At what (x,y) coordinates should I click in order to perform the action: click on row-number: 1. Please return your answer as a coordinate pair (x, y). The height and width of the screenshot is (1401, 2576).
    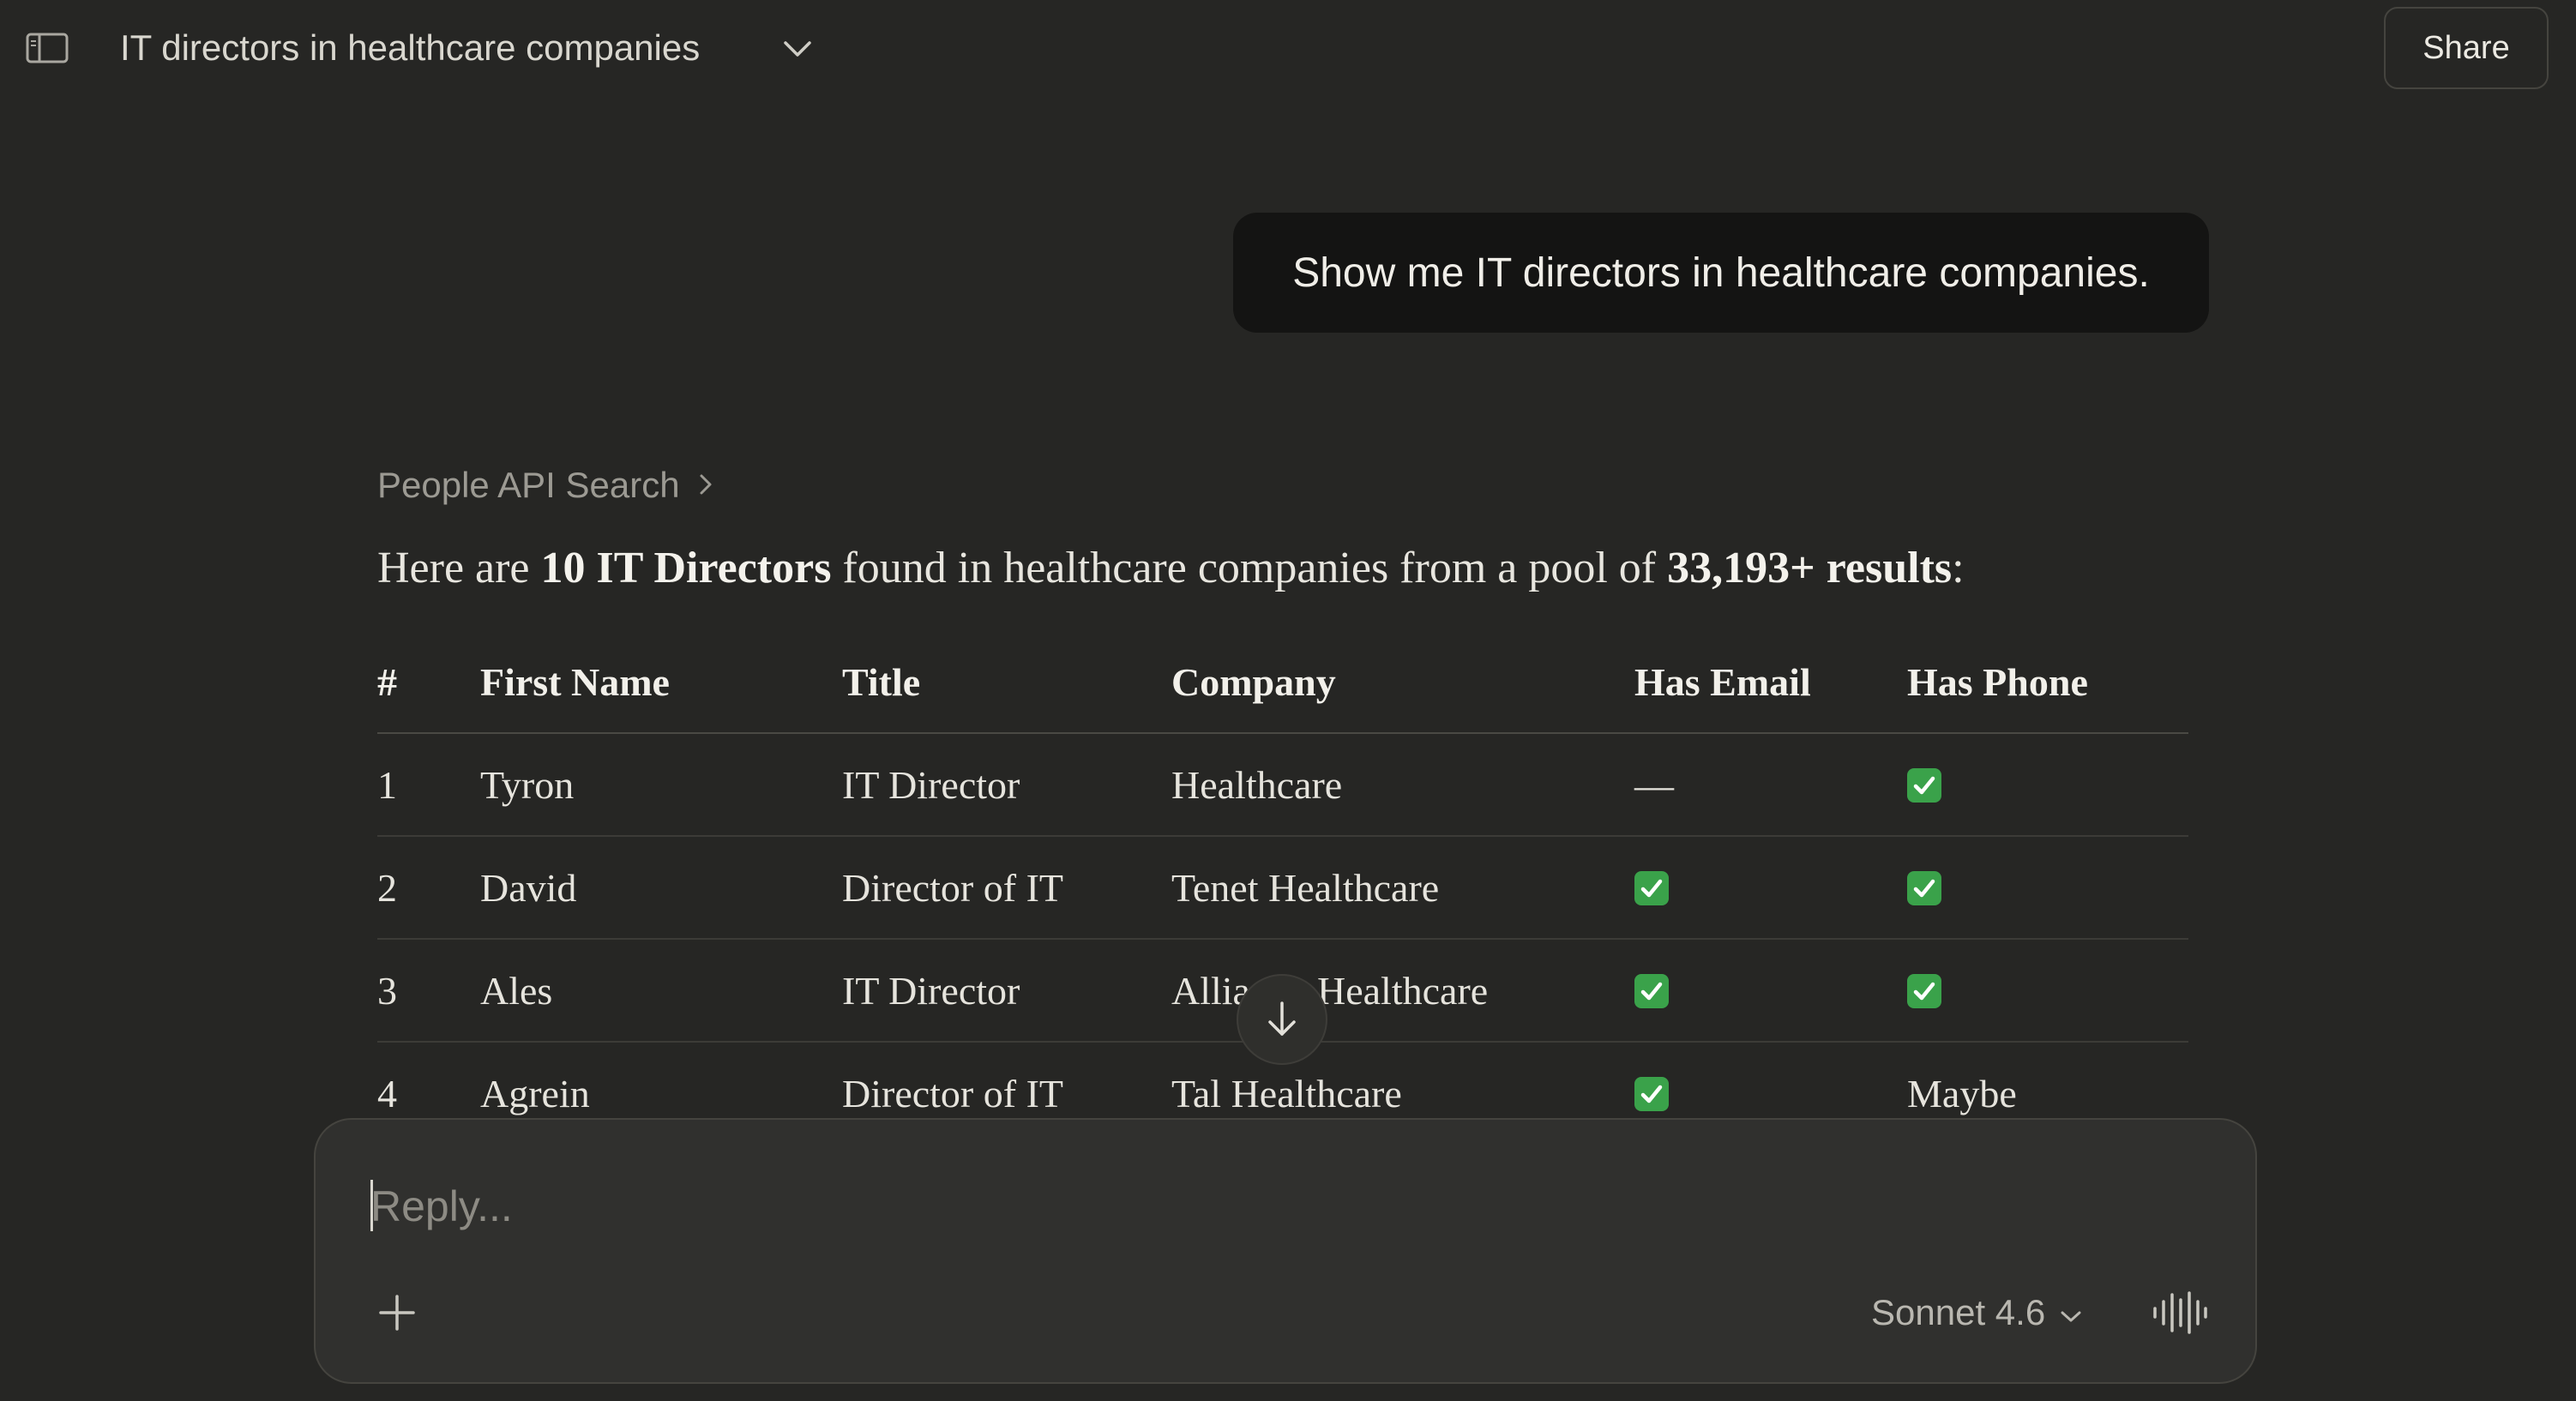
    Looking at the image, I should click on (387, 785).